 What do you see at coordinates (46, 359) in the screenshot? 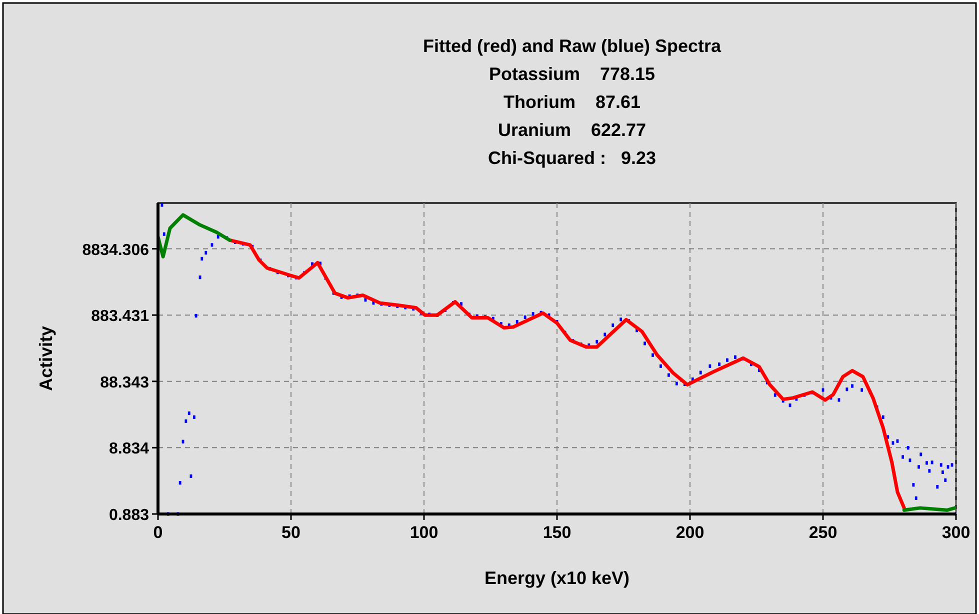
I see `y-axis-title: Activity` at bounding box center [46, 359].